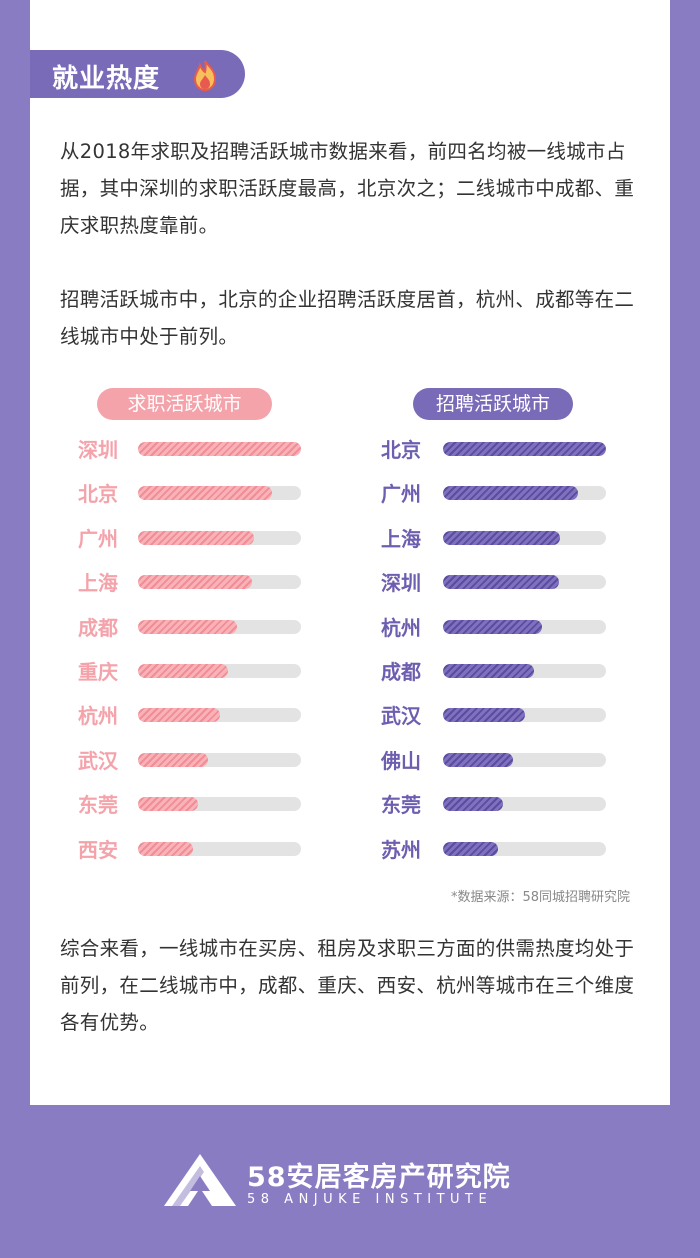 The height and width of the screenshot is (1258, 700). What do you see at coordinates (401, 672) in the screenshot?
I see `recruit-city-label: 成都` at bounding box center [401, 672].